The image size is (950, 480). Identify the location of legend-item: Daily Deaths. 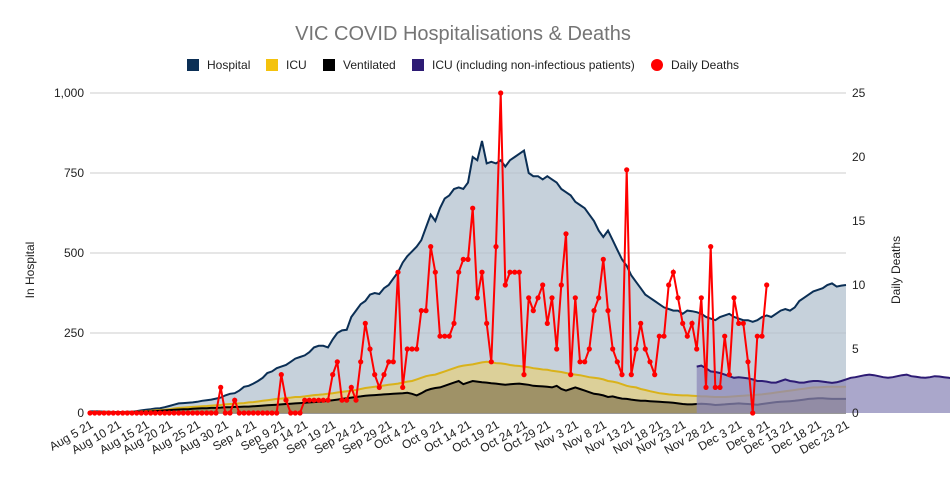
(695, 65).